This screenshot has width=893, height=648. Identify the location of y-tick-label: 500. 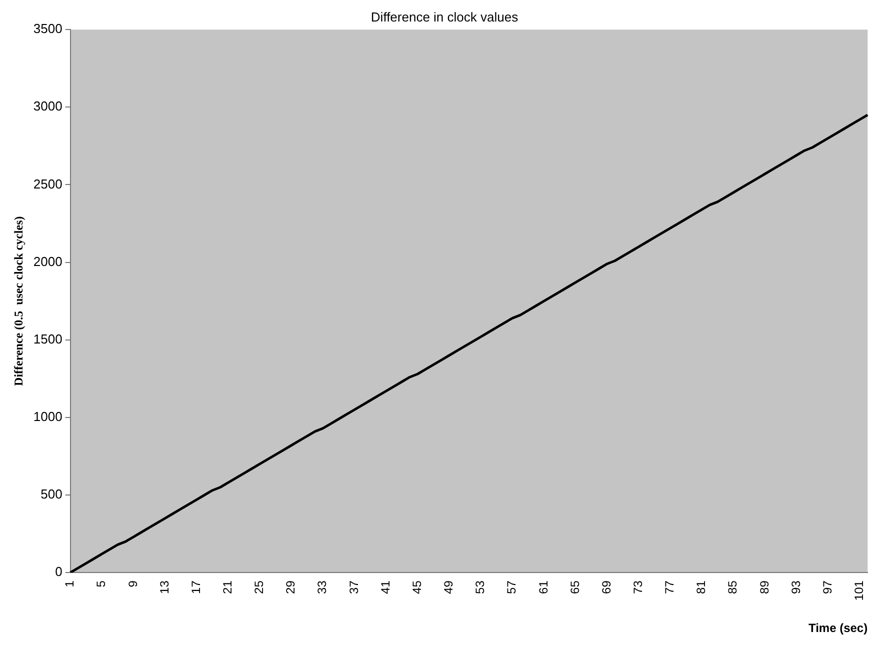
(51, 494).